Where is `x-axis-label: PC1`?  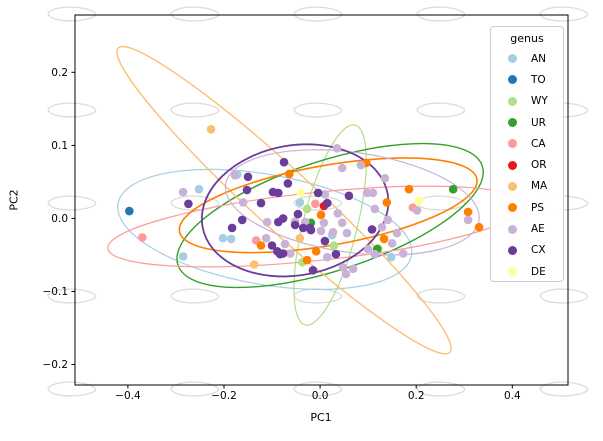
x-axis-label: PC1 is located at coordinates (321, 417).